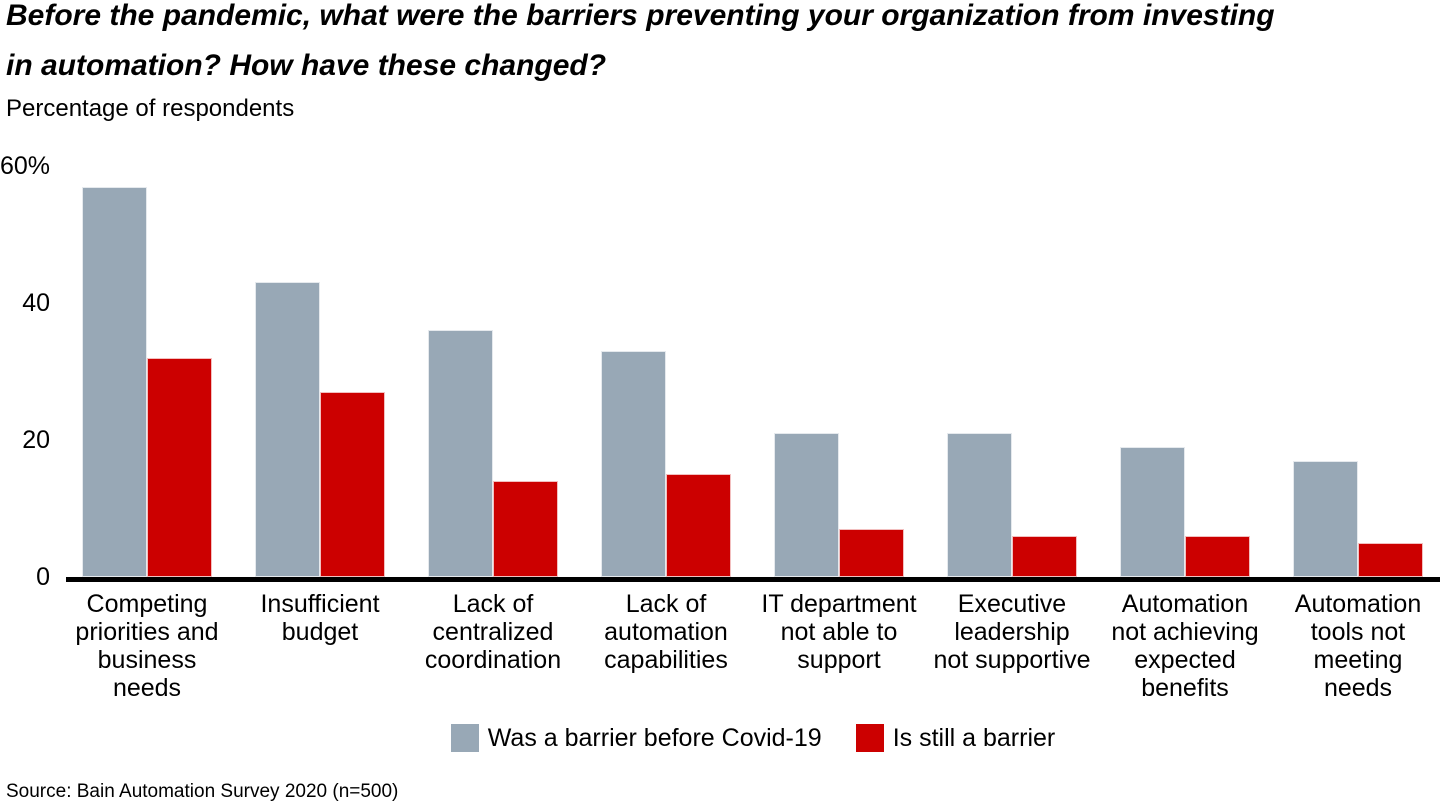  What do you see at coordinates (147, 646) in the screenshot?
I see `category-label: Competing priorities and business needs` at bounding box center [147, 646].